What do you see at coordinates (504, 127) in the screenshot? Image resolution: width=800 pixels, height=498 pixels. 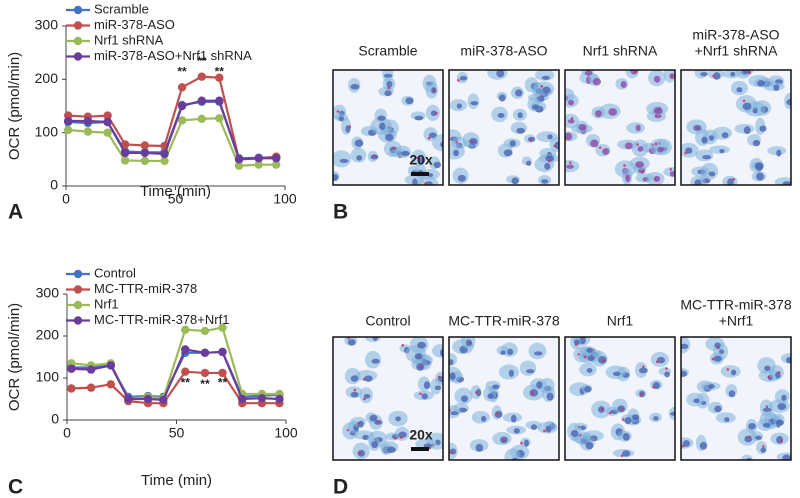 I see `micrograph` at bounding box center [504, 127].